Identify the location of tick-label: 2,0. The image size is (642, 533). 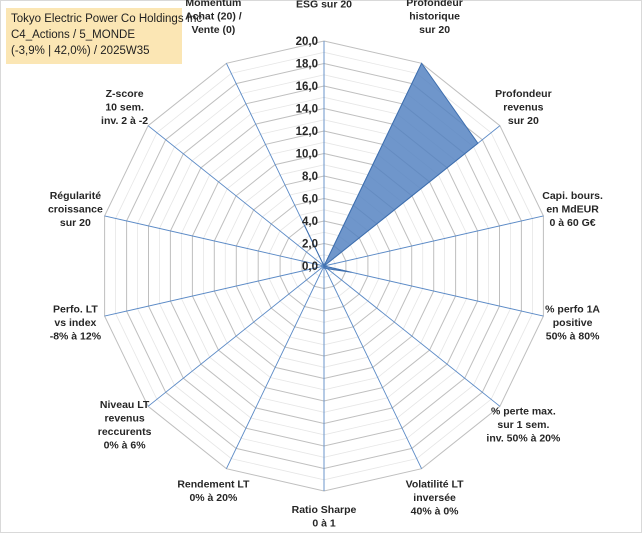
(310, 245).